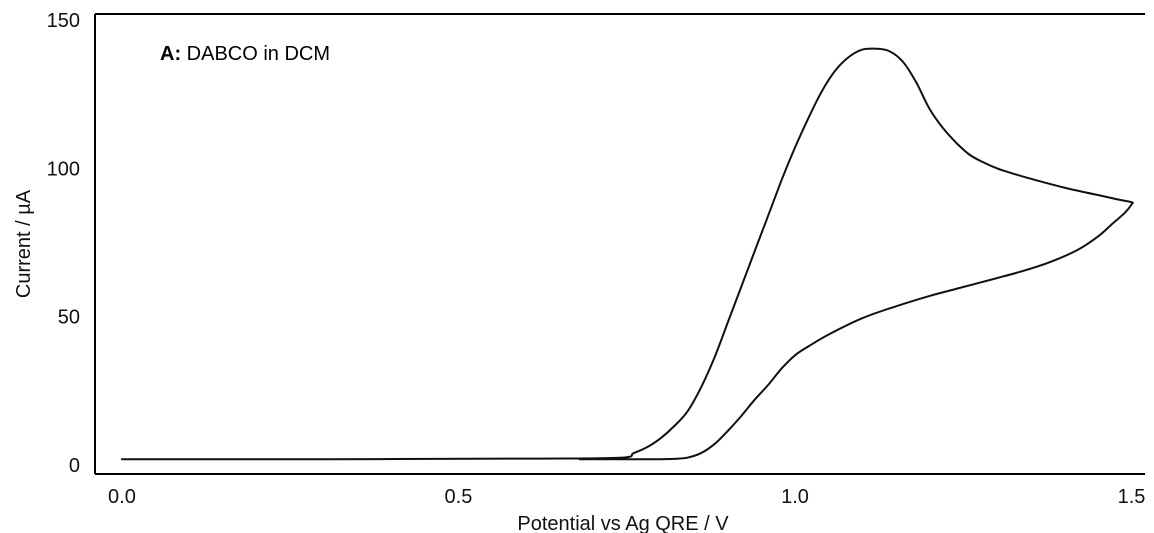  I want to click on y-axis-title: Current / µA, so click(24, 243).